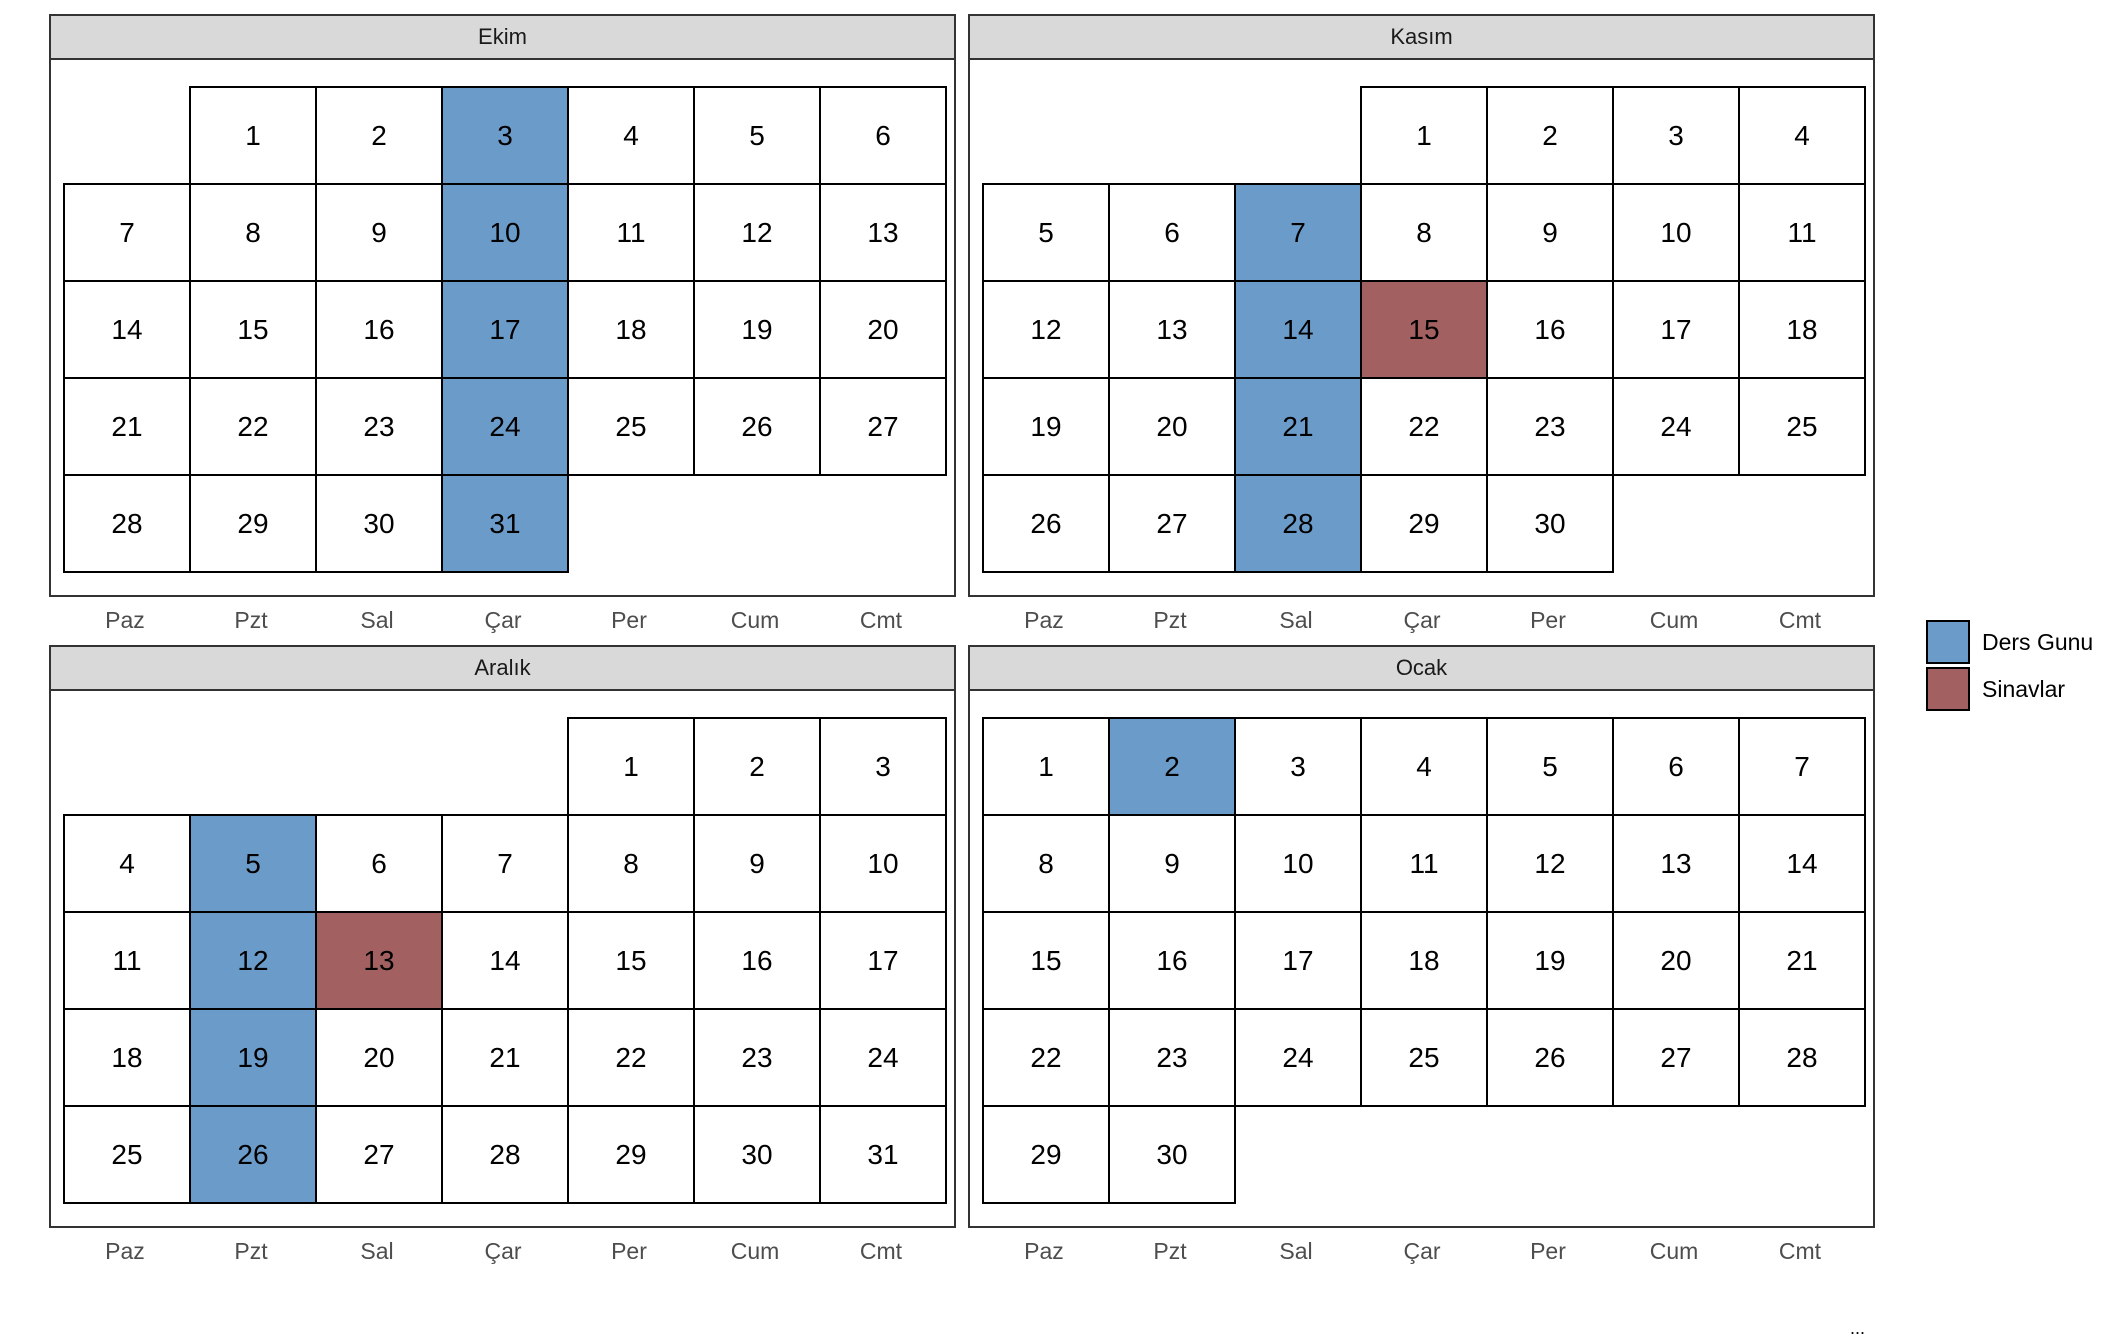  Describe the element at coordinates (1948, 642) in the screenshot. I see `legend-key-ders_gunu` at that location.